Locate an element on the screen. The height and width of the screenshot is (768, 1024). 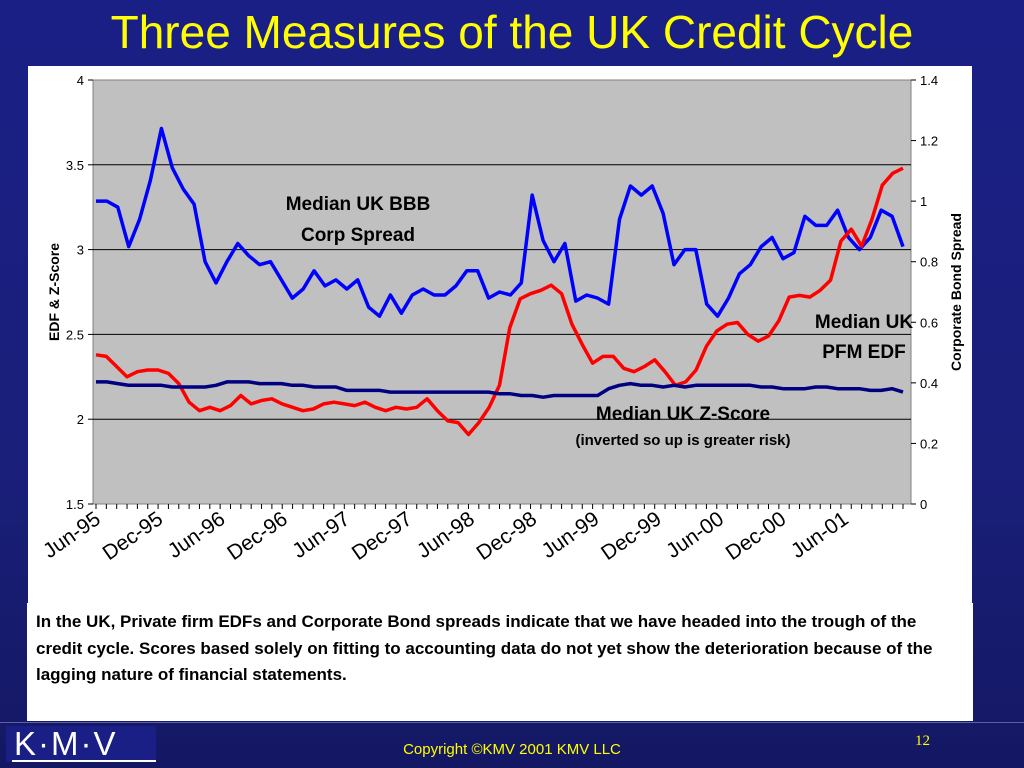
left-tick-label: 1.5 is located at coordinates (75, 504).